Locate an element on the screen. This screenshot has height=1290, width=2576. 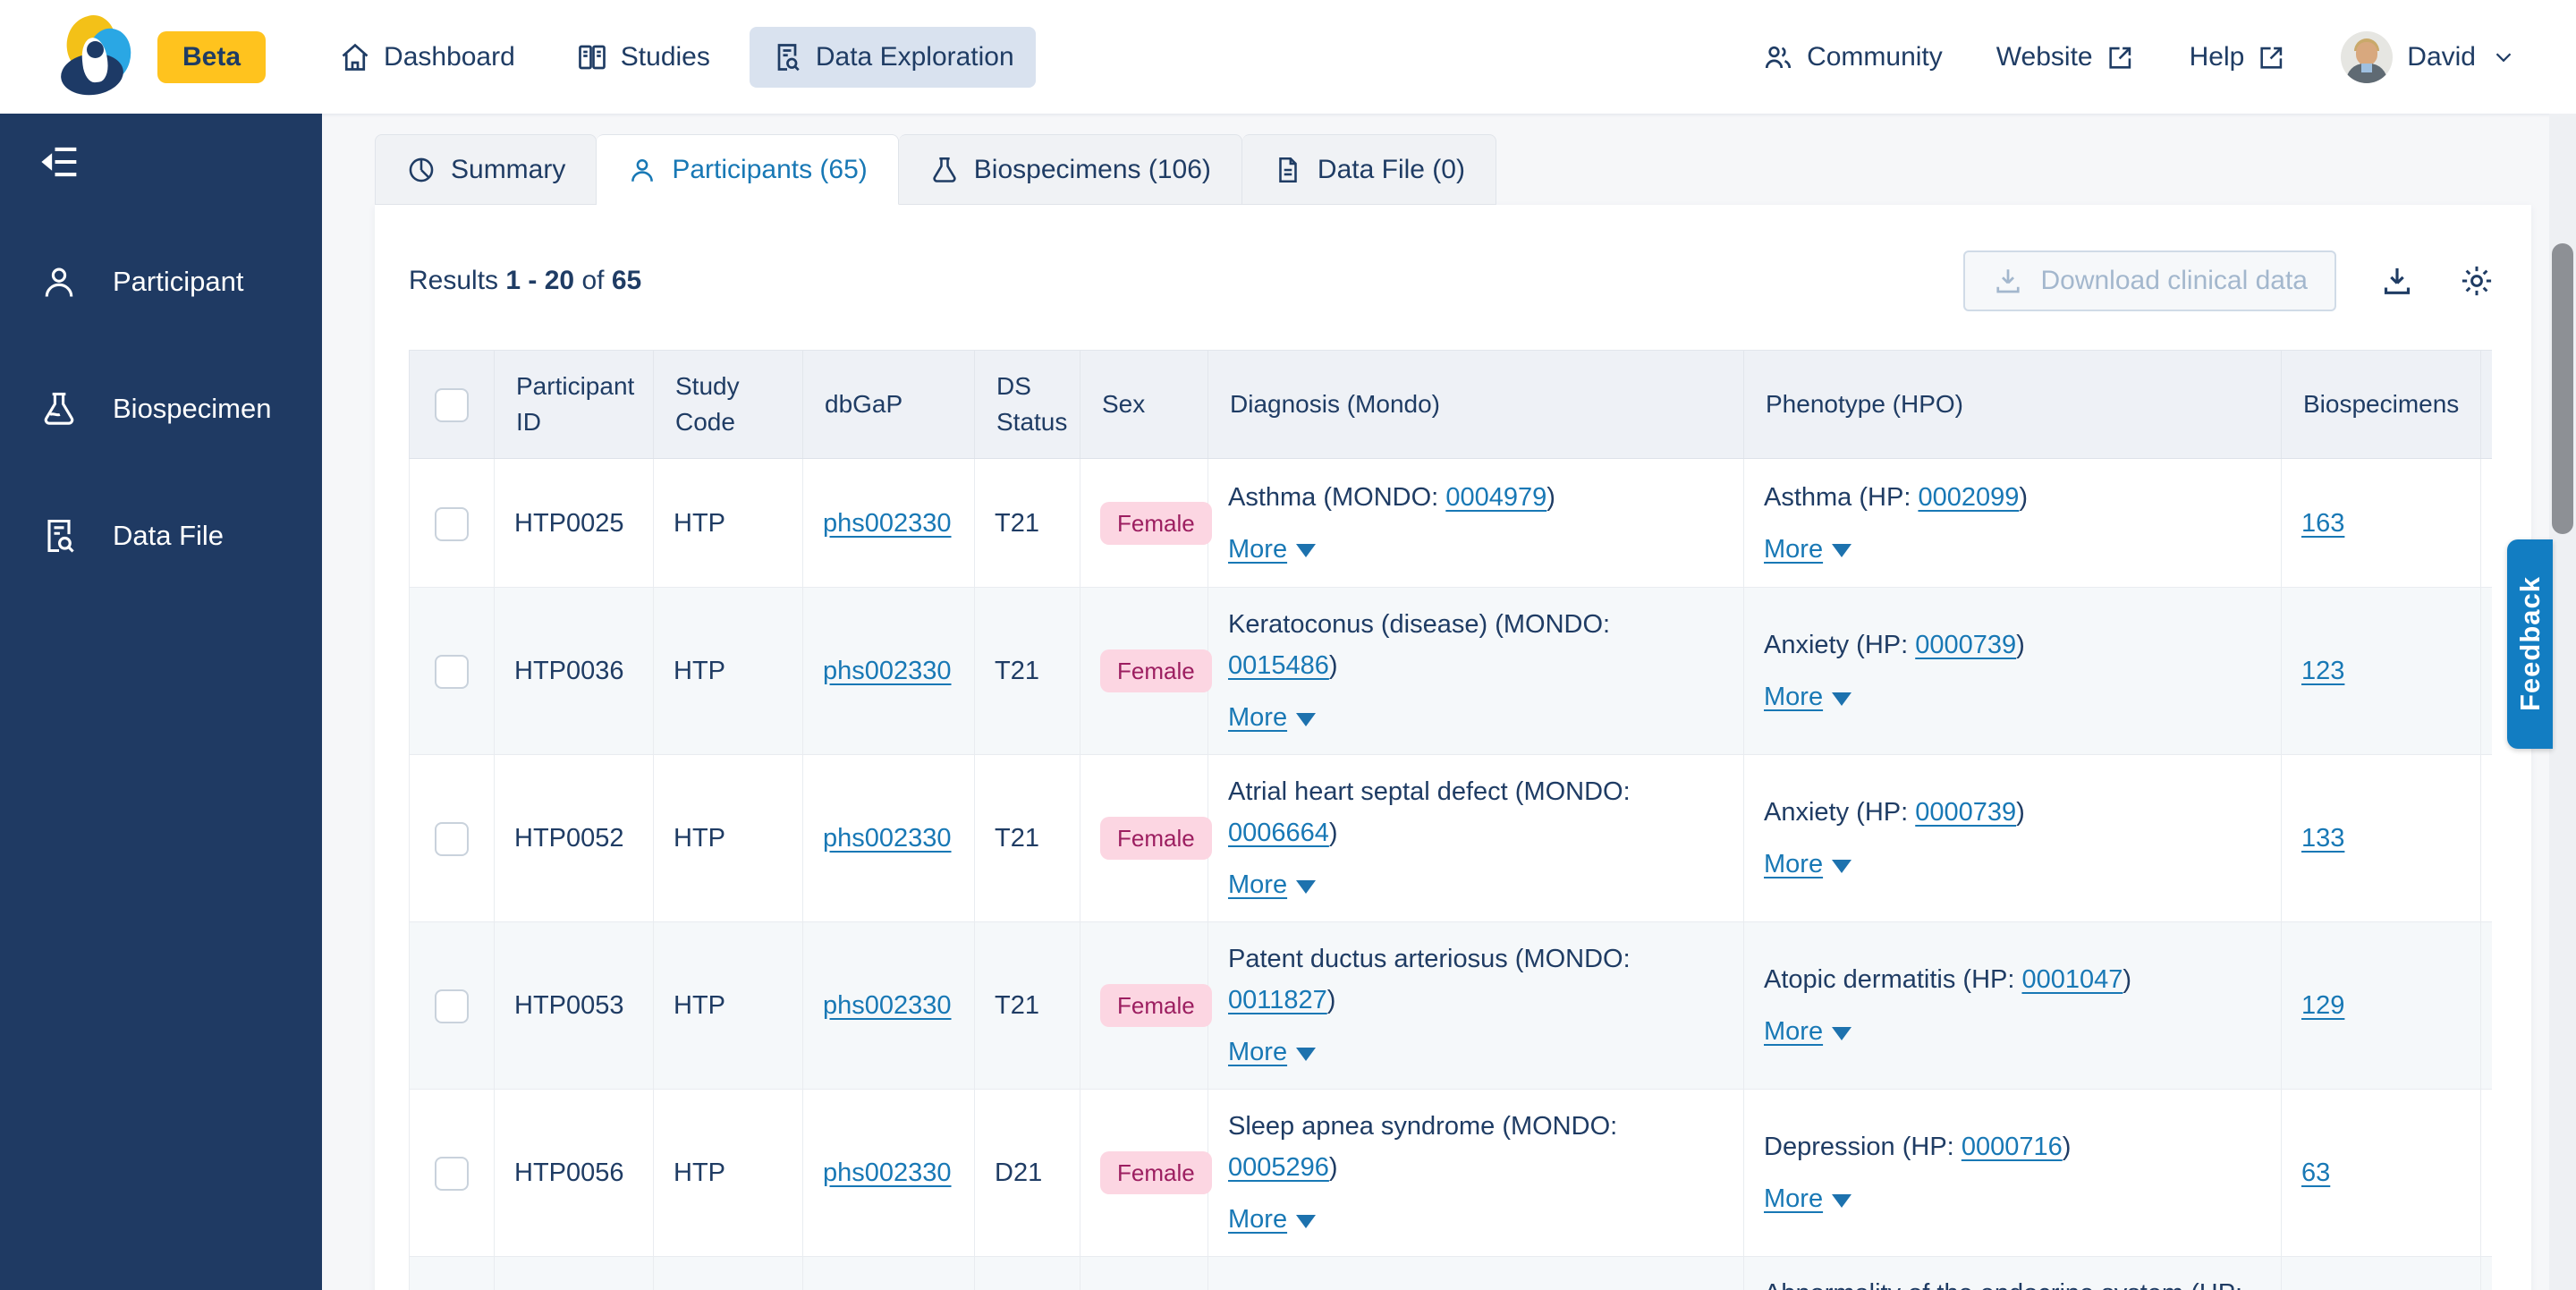
sidebar-item-data-file: Data File is located at coordinates (161, 536).